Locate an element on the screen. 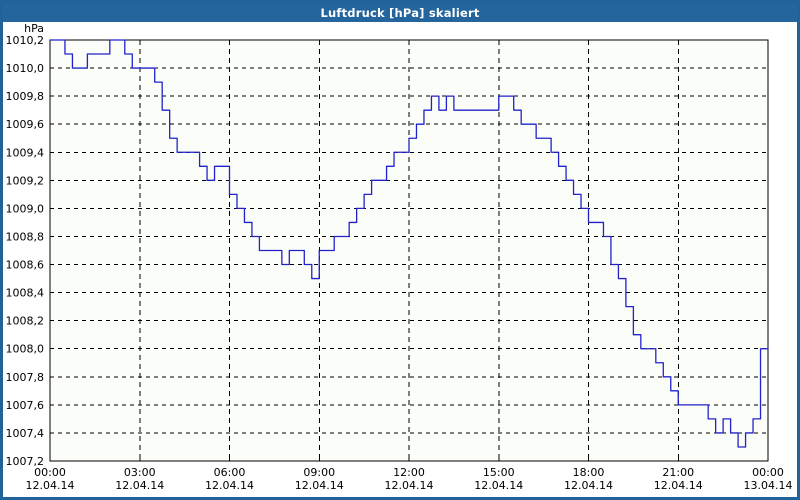  y-tick-label: 1008,0 is located at coordinates (25, 349).